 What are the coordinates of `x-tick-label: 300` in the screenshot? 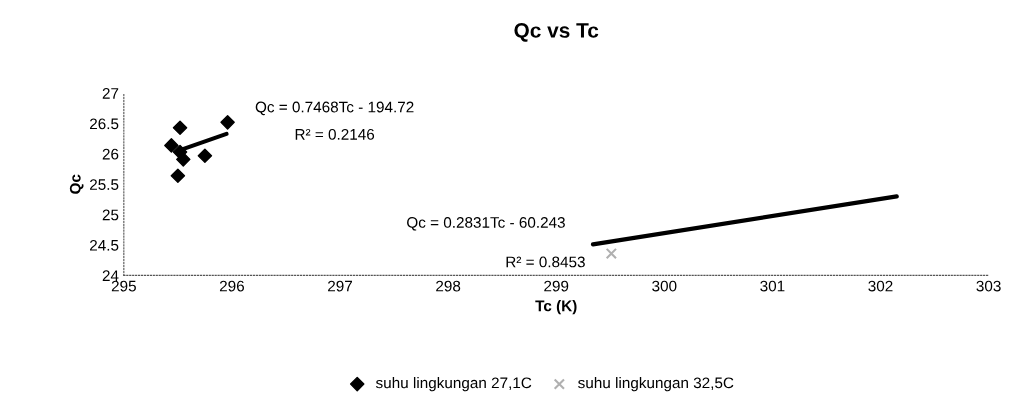 It's located at (664, 286).